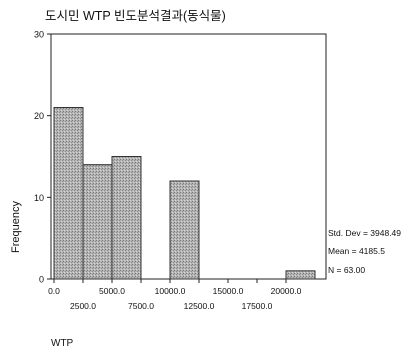 This screenshot has height=353, width=415. I want to click on x-tick-label-upper: 0.0, so click(54, 291).